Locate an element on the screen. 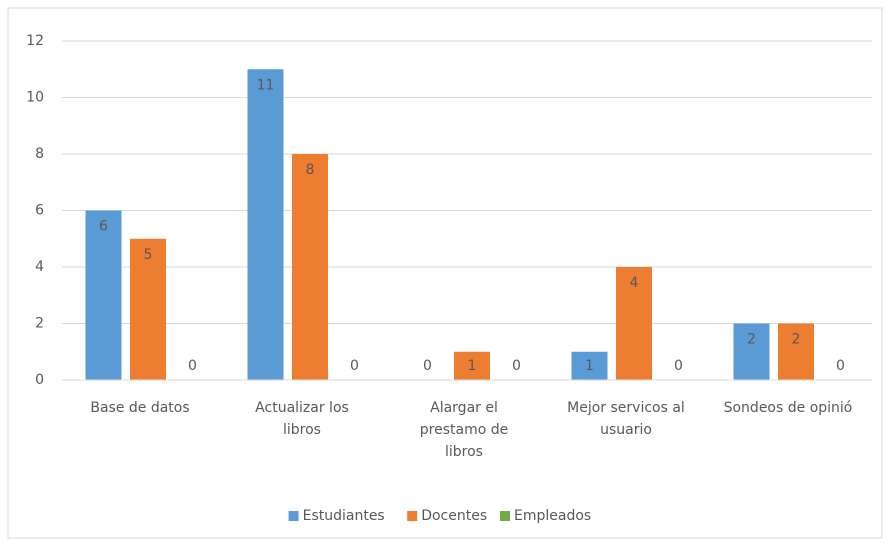 The height and width of the screenshot is (544, 890). y-tick-label: 2 is located at coordinates (39, 324).